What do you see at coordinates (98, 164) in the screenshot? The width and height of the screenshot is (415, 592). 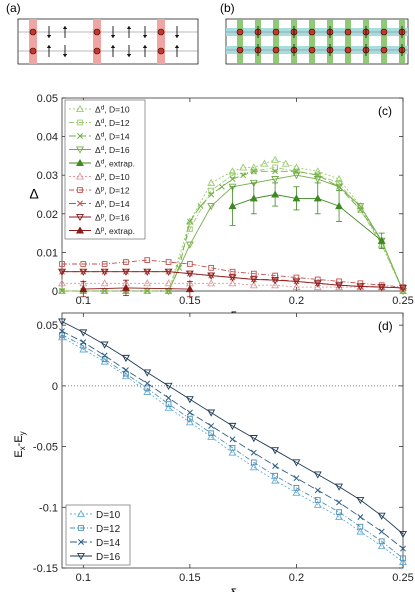 I see `legend-label-main-4: Δ` at bounding box center [98, 164].